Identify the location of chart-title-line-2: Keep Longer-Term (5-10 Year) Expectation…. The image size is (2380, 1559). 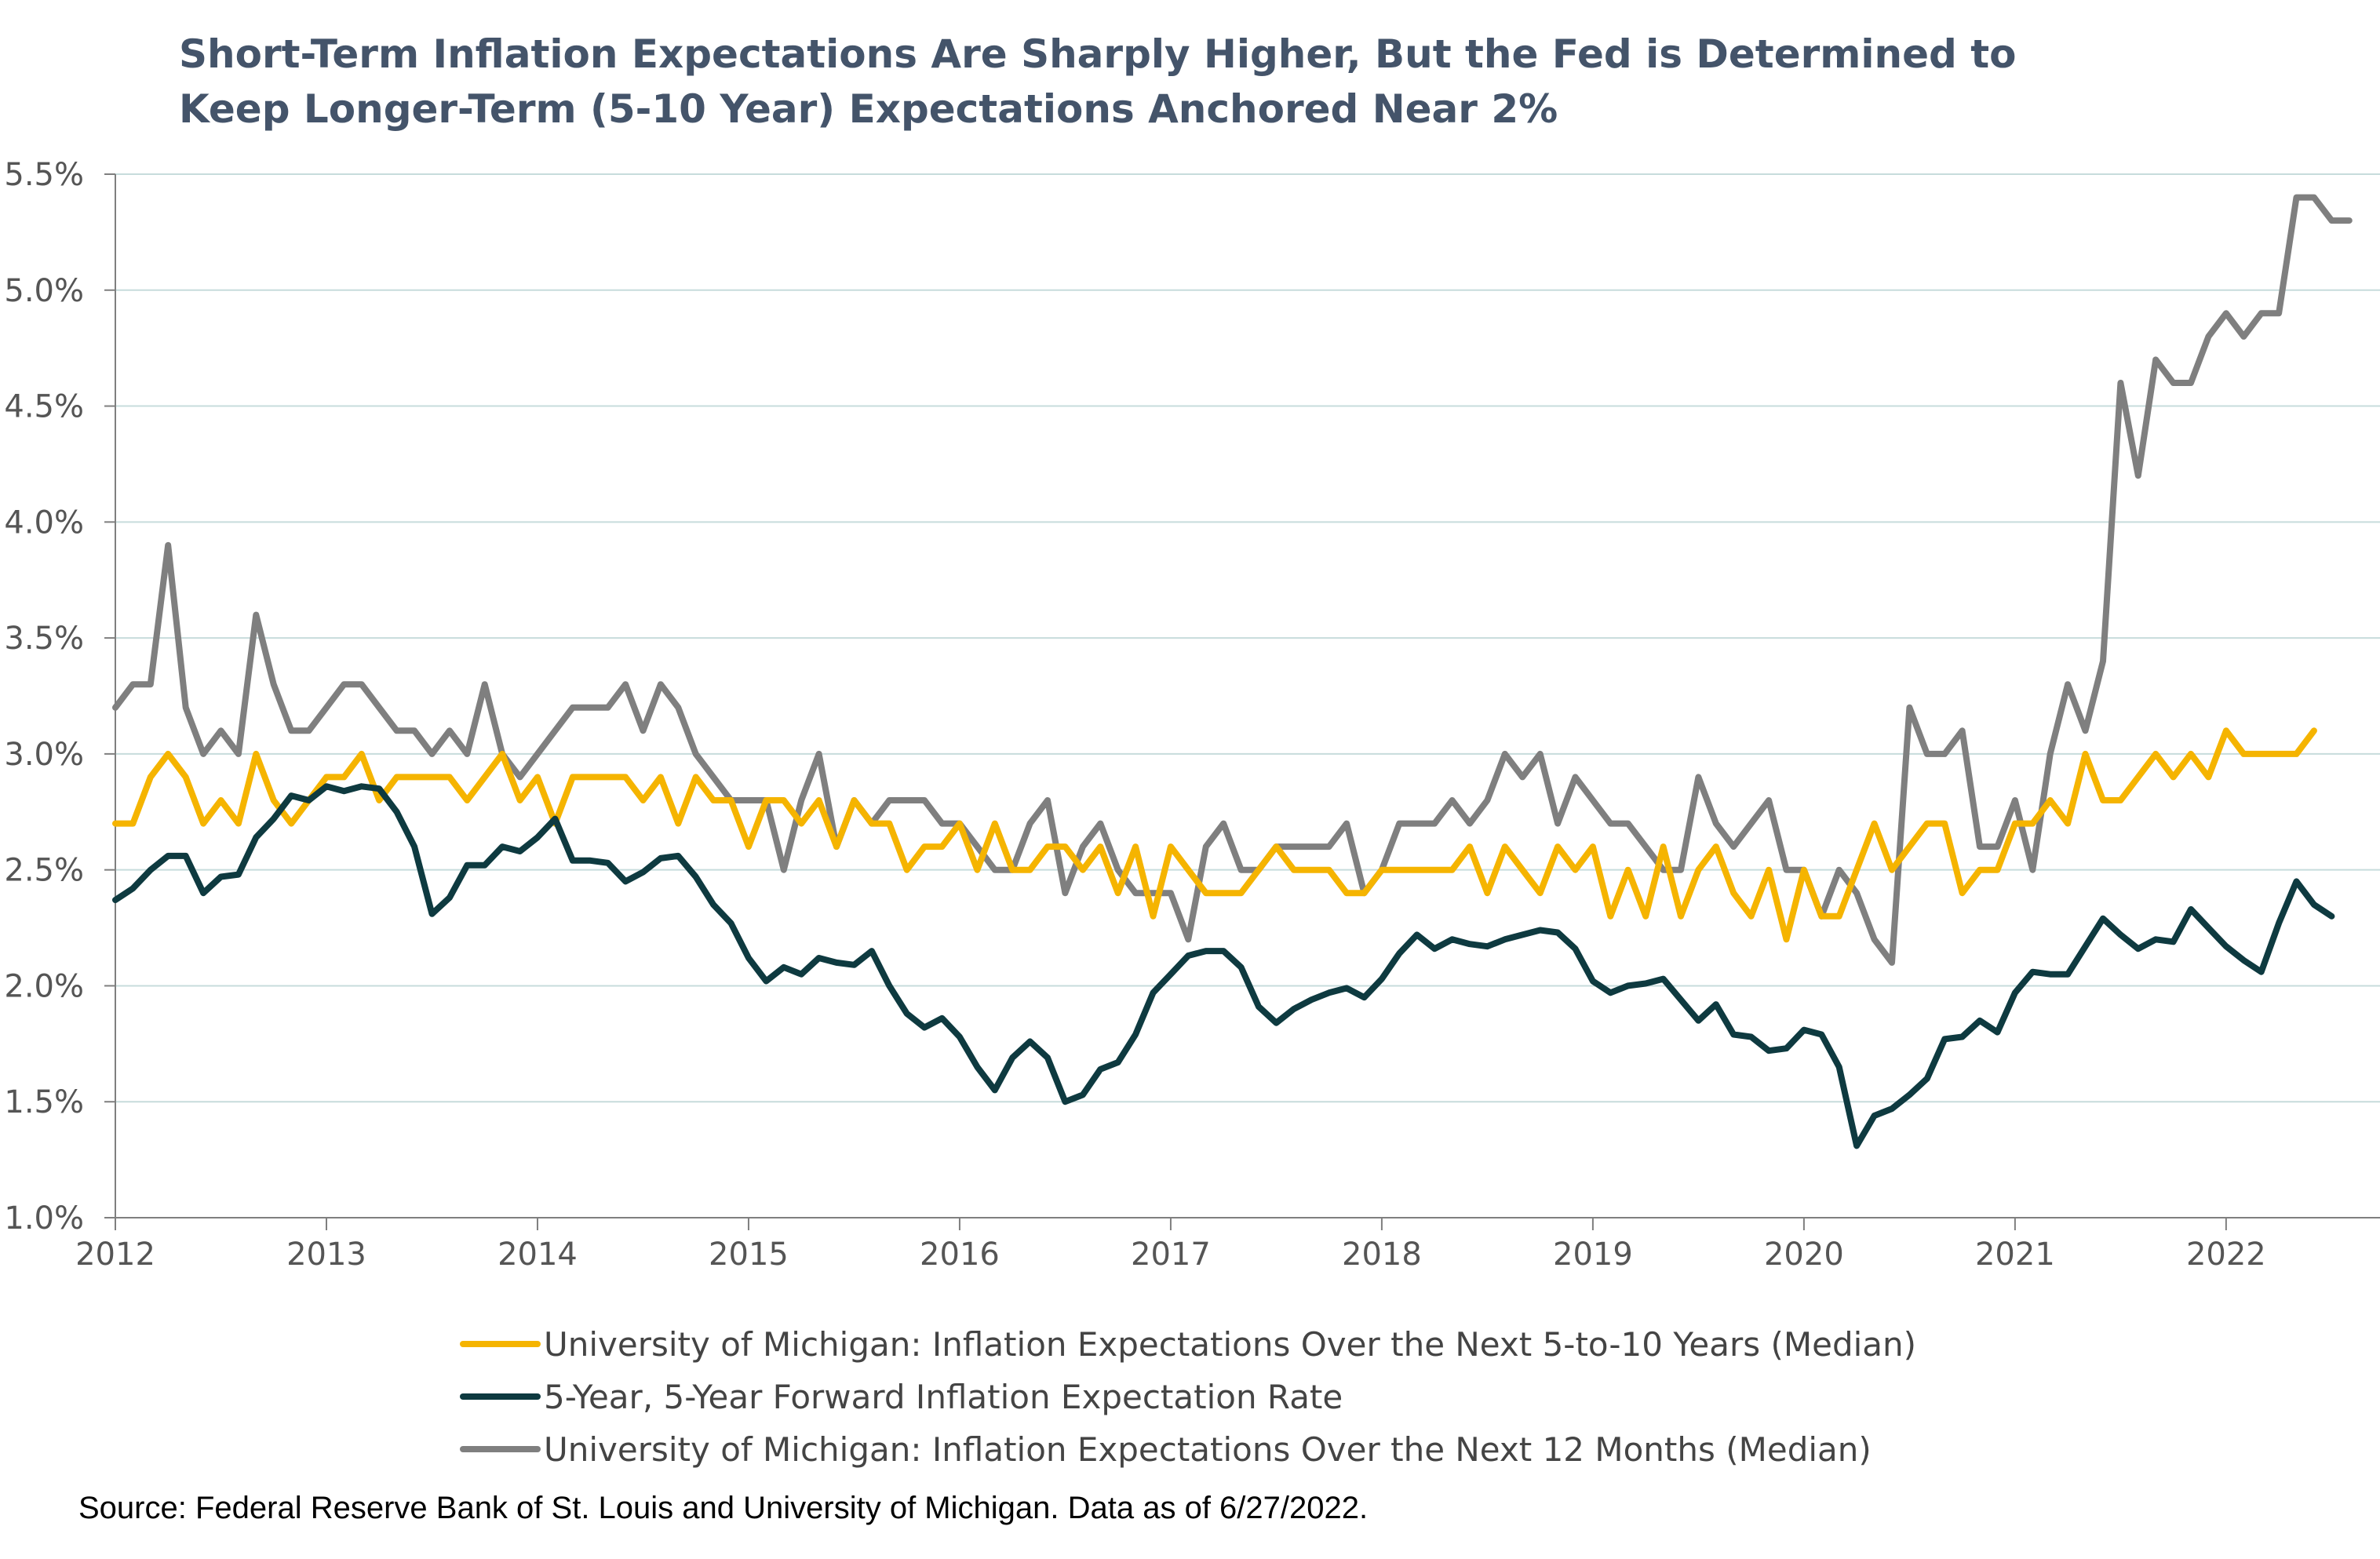
(868, 109).